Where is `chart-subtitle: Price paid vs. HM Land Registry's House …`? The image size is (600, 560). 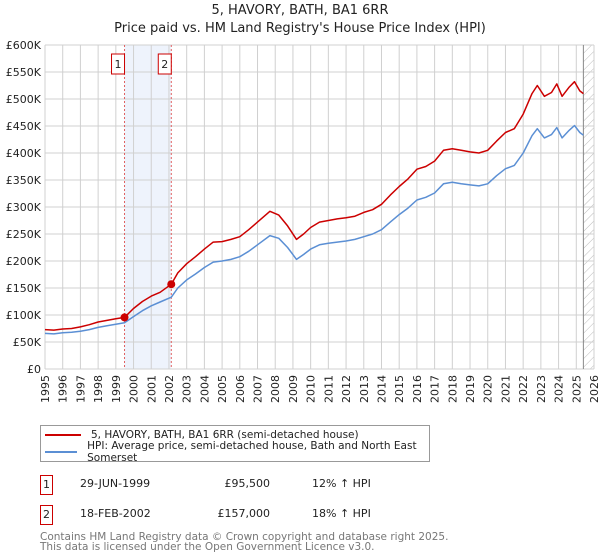
chart-subtitle: Price paid vs. HM Land Registry's House … is located at coordinates (300, 28).